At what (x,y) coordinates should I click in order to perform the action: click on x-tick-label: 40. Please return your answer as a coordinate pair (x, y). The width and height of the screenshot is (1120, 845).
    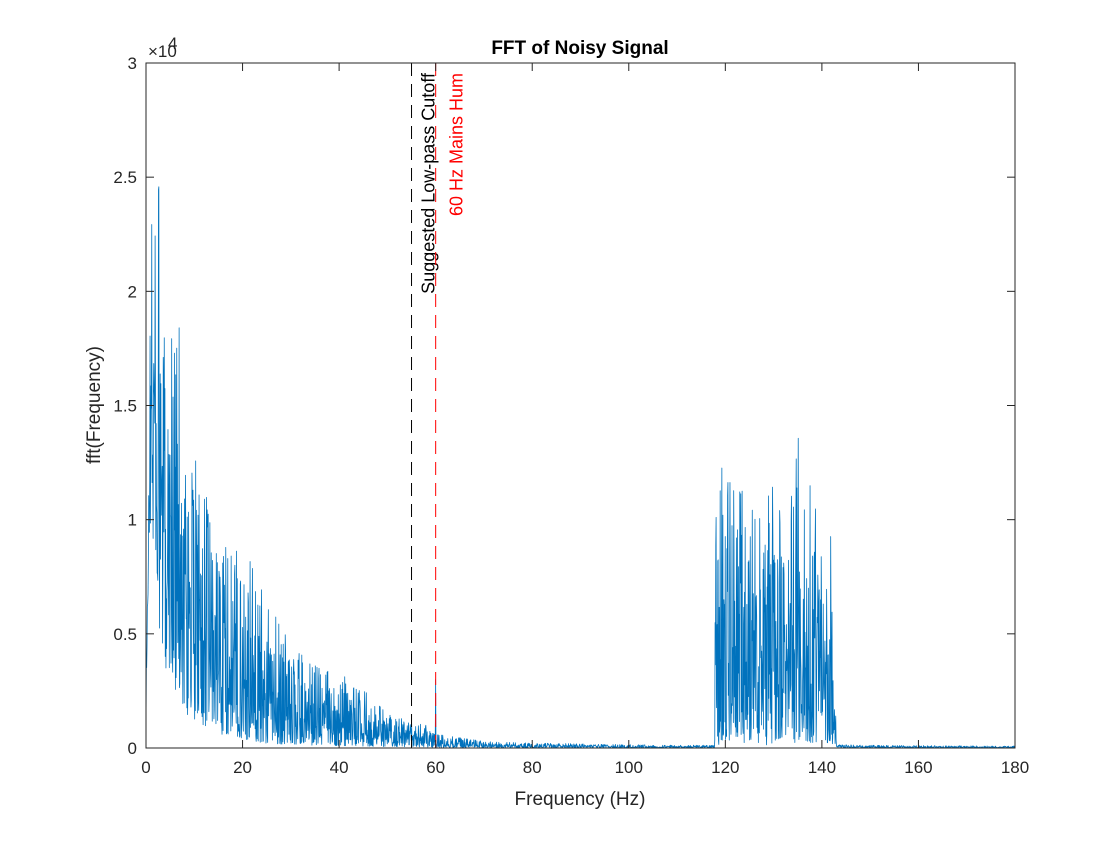
    Looking at the image, I should click on (339, 767).